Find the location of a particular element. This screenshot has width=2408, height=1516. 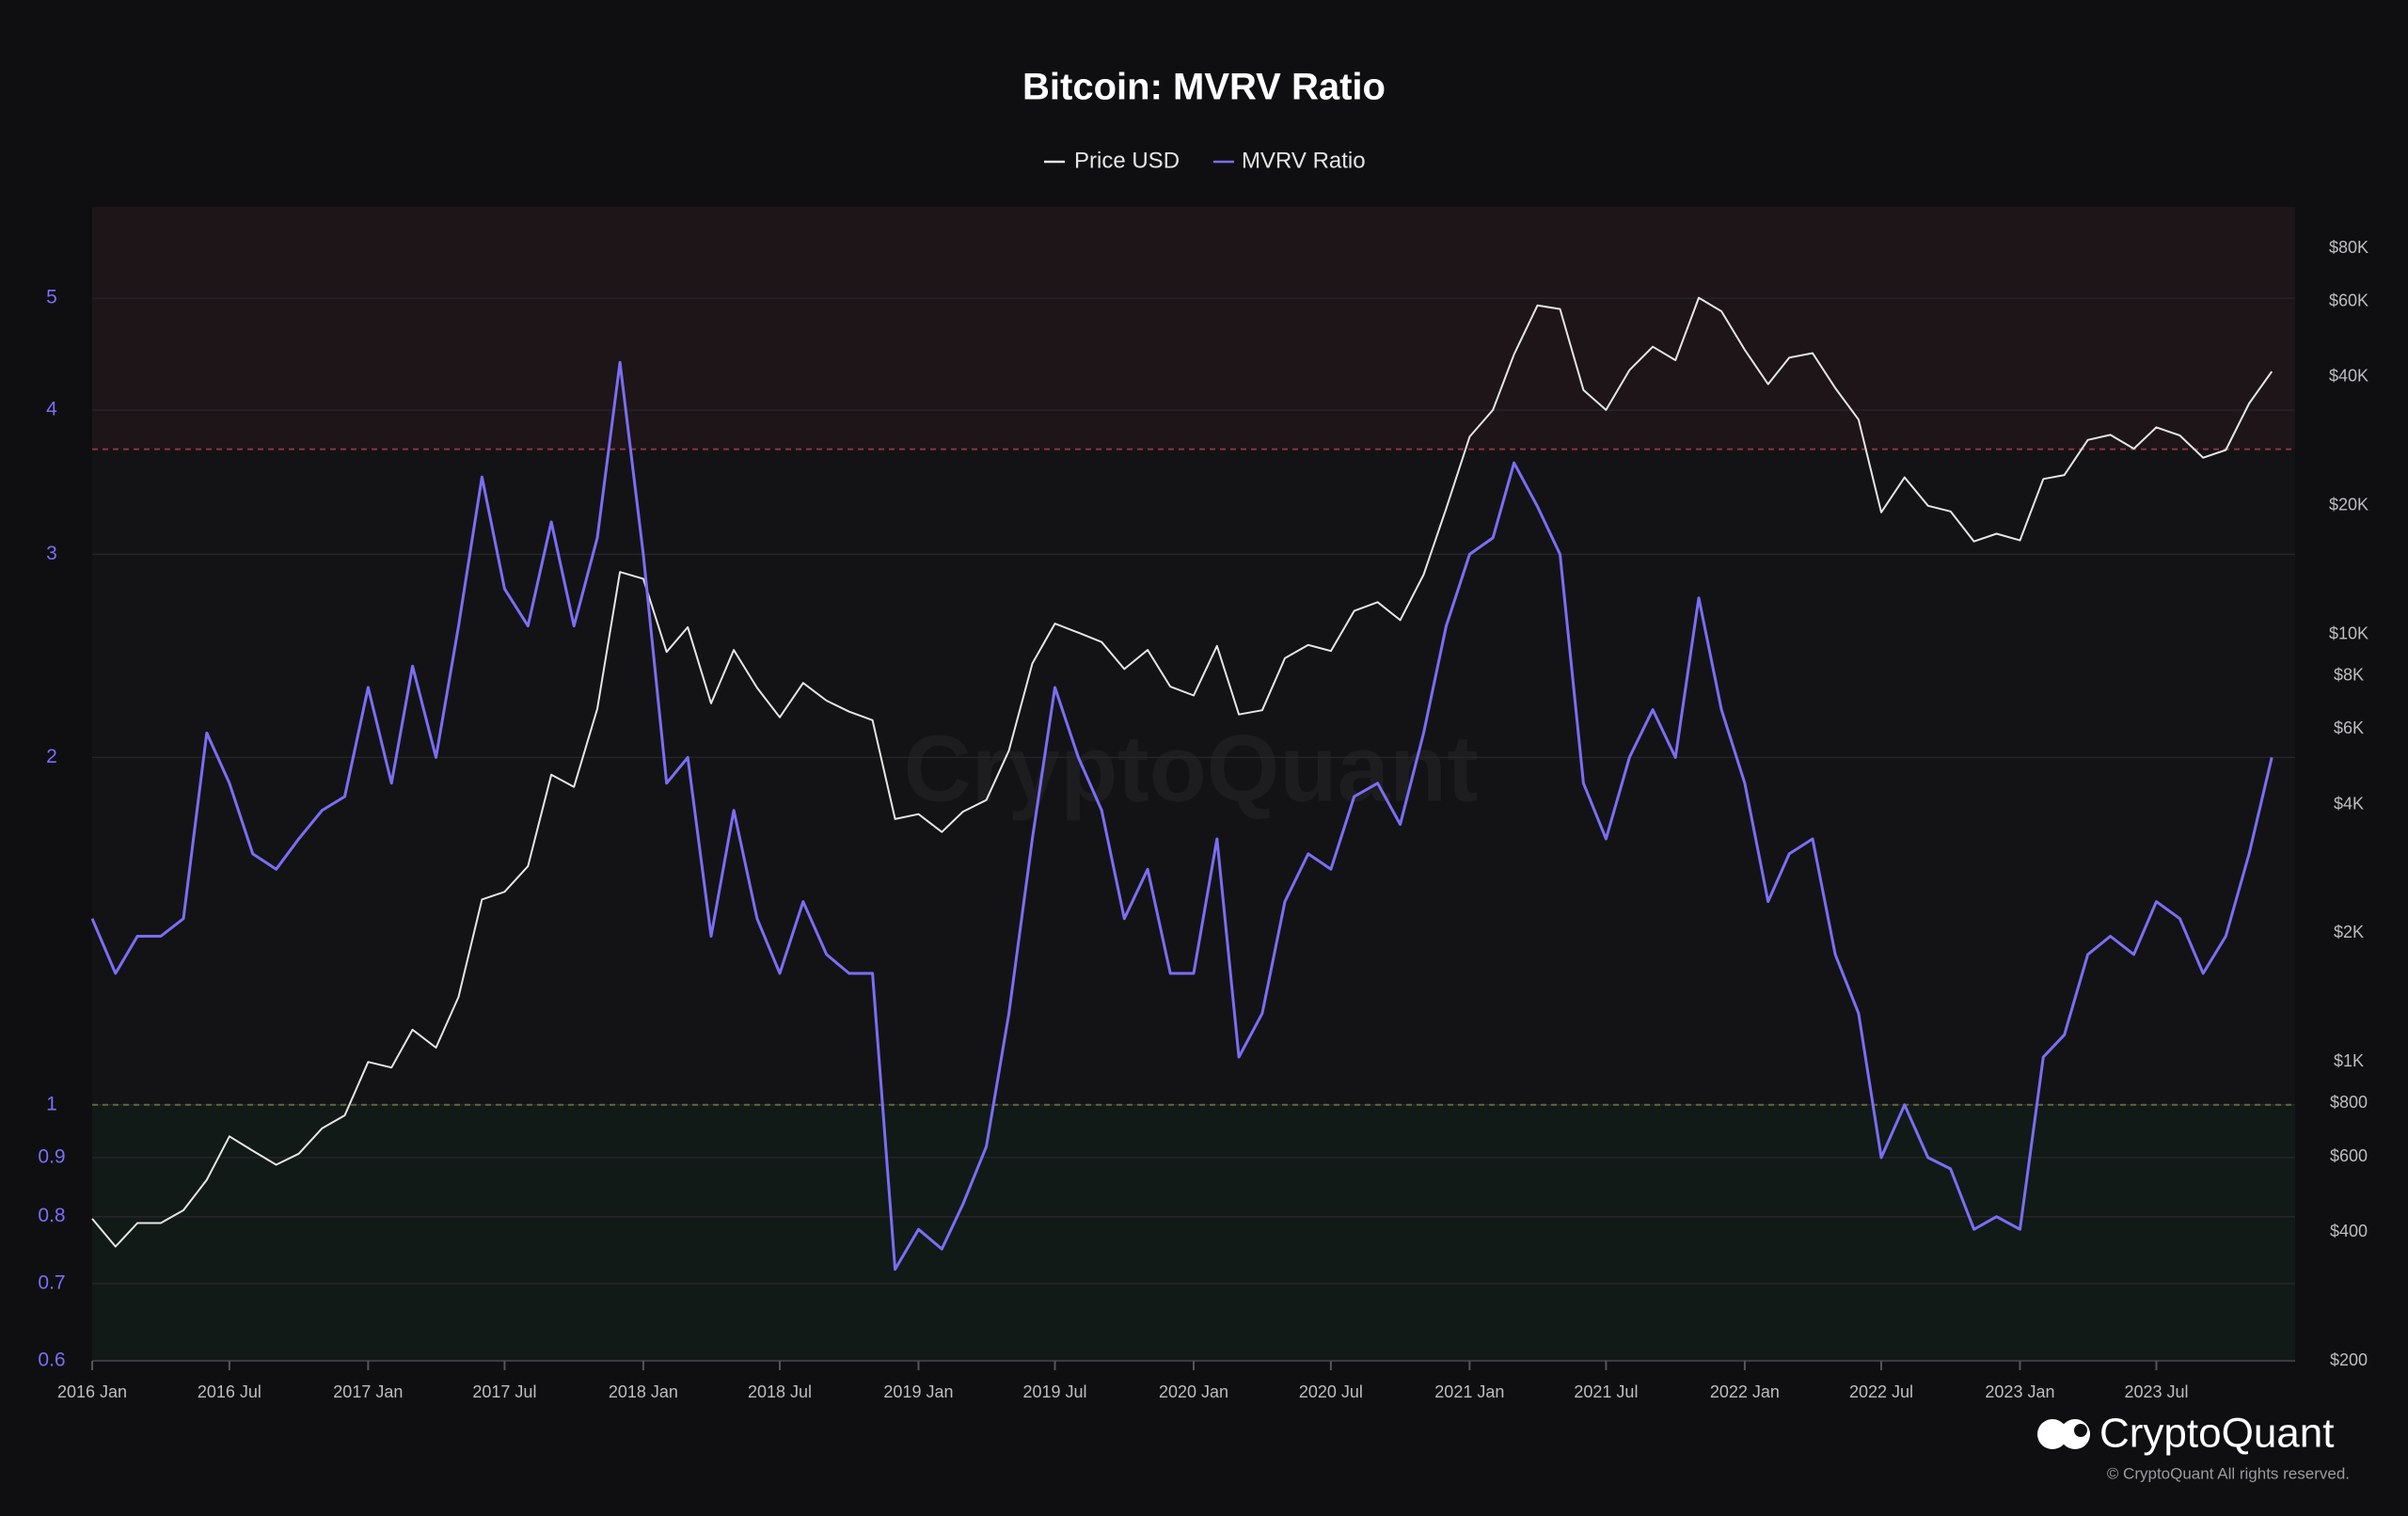

watermark: CryptoQuant is located at coordinates (1191, 768).